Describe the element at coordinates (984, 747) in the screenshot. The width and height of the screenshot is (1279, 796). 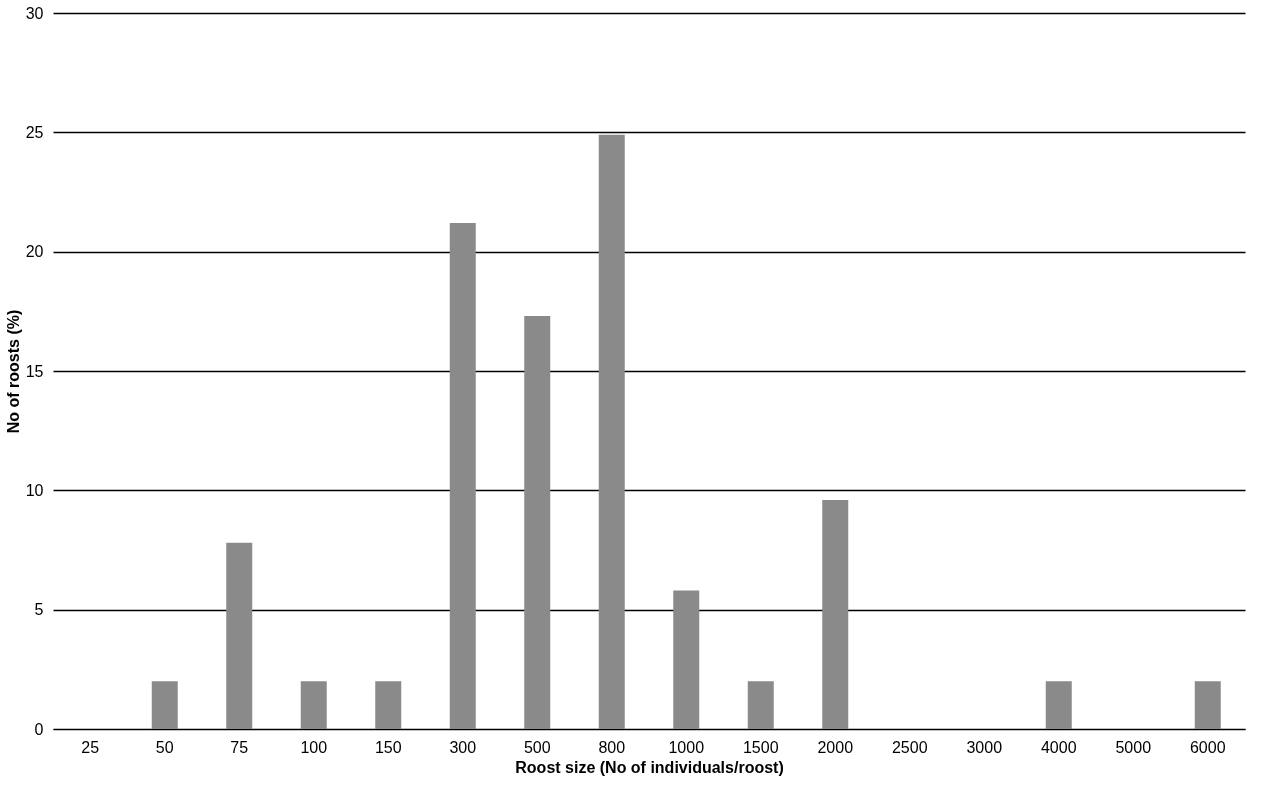
I see `x-tick-label: 3000` at that location.